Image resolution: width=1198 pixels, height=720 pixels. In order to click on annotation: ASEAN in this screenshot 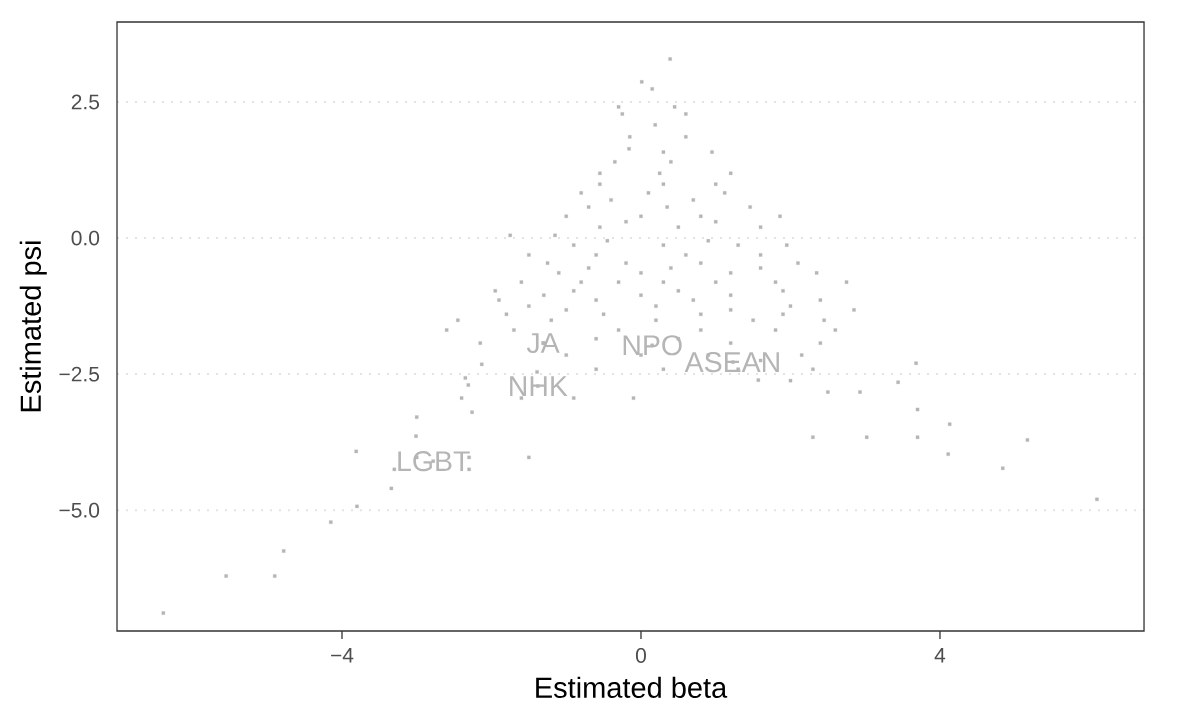, I will do `click(731, 362)`.